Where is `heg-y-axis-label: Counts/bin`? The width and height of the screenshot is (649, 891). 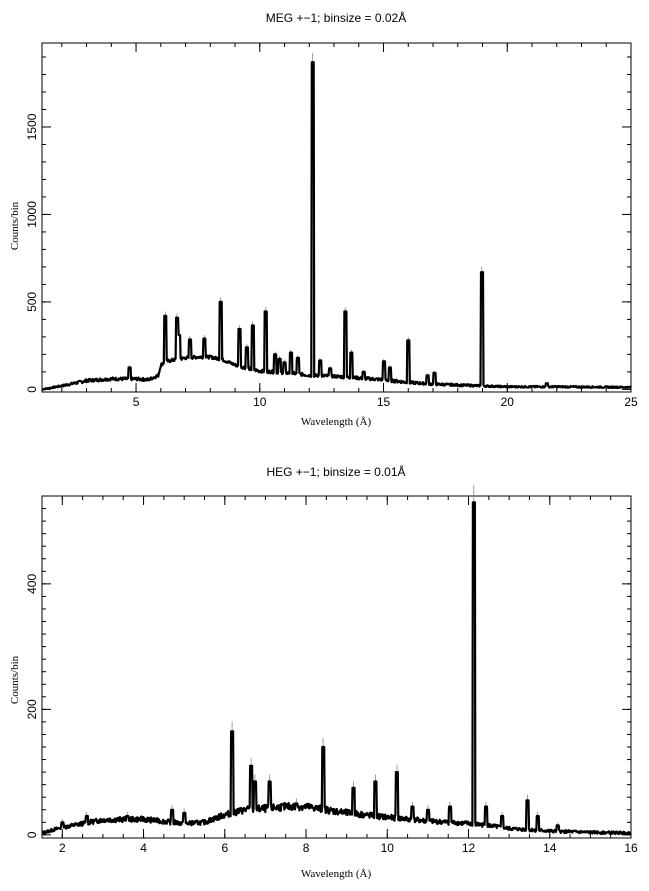
heg-y-axis-label: Counts/bin is located at coordinates (15, 679).